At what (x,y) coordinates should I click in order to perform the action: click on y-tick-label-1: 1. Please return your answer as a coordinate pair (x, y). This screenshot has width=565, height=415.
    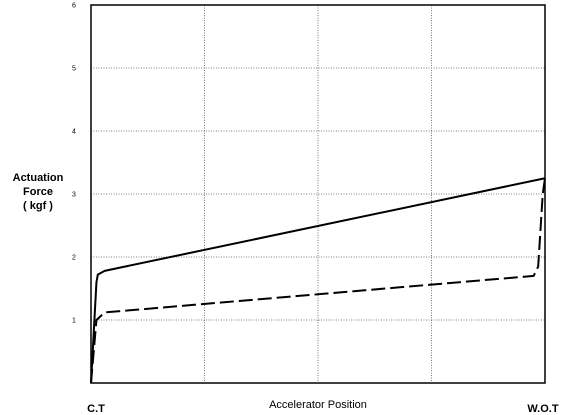
    Looking at the image, I should click on (74, 321).